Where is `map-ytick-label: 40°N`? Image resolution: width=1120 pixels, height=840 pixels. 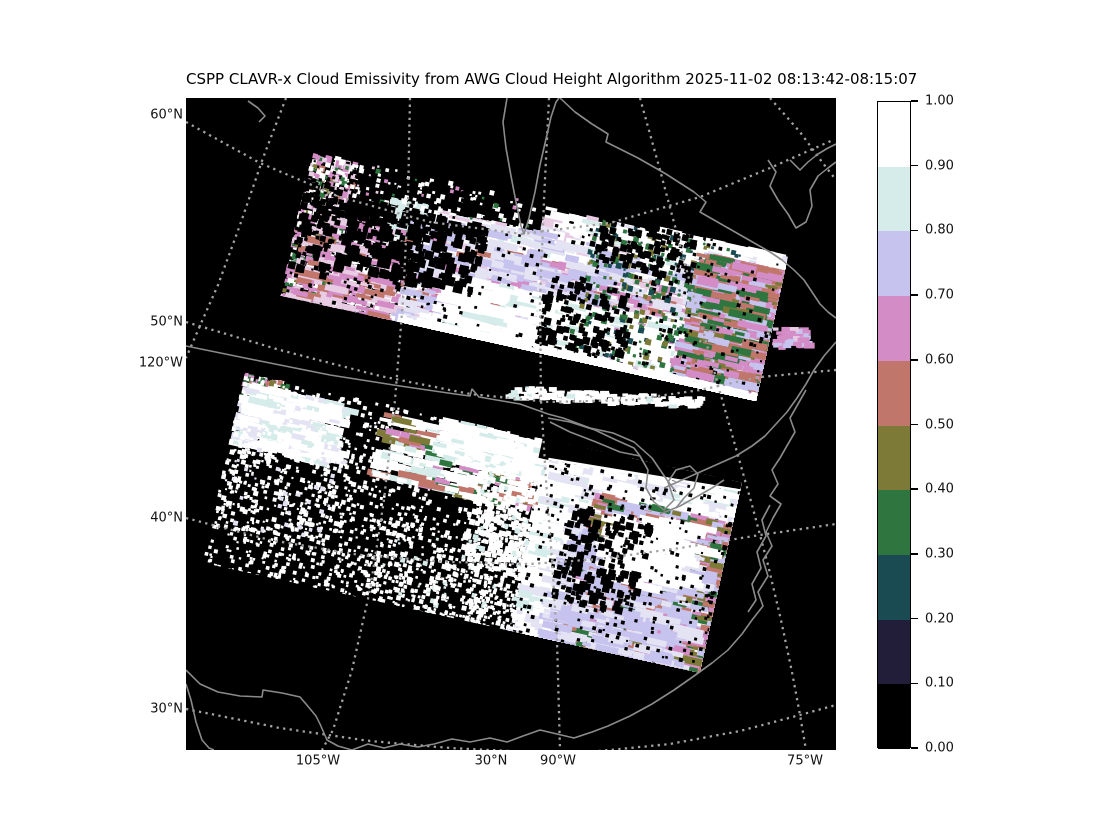
map-ytick-label: 40°N is located at coordinates (166, 518).